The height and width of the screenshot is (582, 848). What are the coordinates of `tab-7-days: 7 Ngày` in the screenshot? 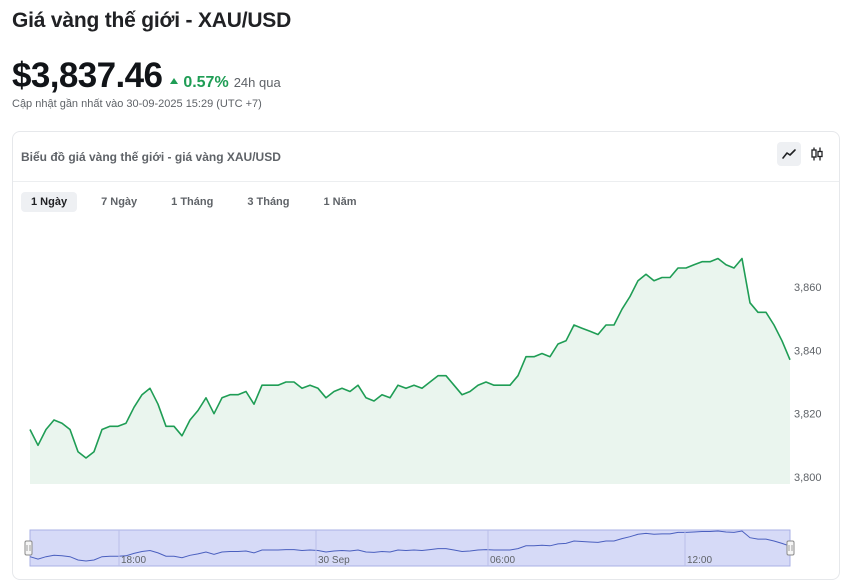 It's located at (119, 202).